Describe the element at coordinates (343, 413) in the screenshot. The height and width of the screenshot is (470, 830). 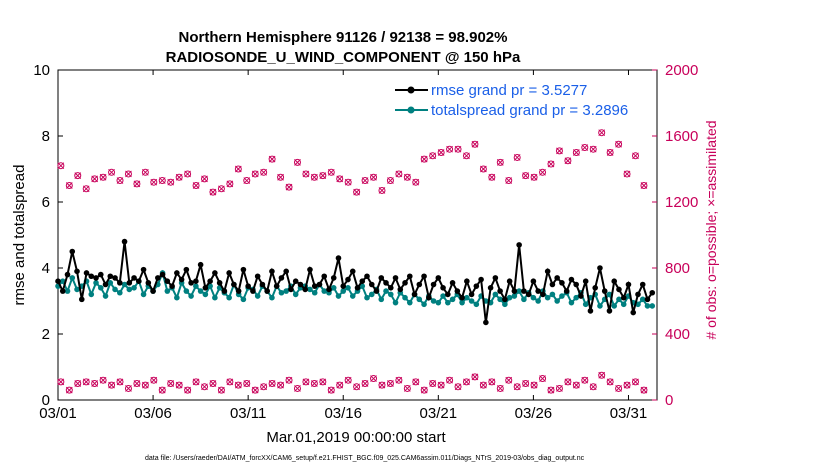
I see `x-tick-label: 03/16` at that location.